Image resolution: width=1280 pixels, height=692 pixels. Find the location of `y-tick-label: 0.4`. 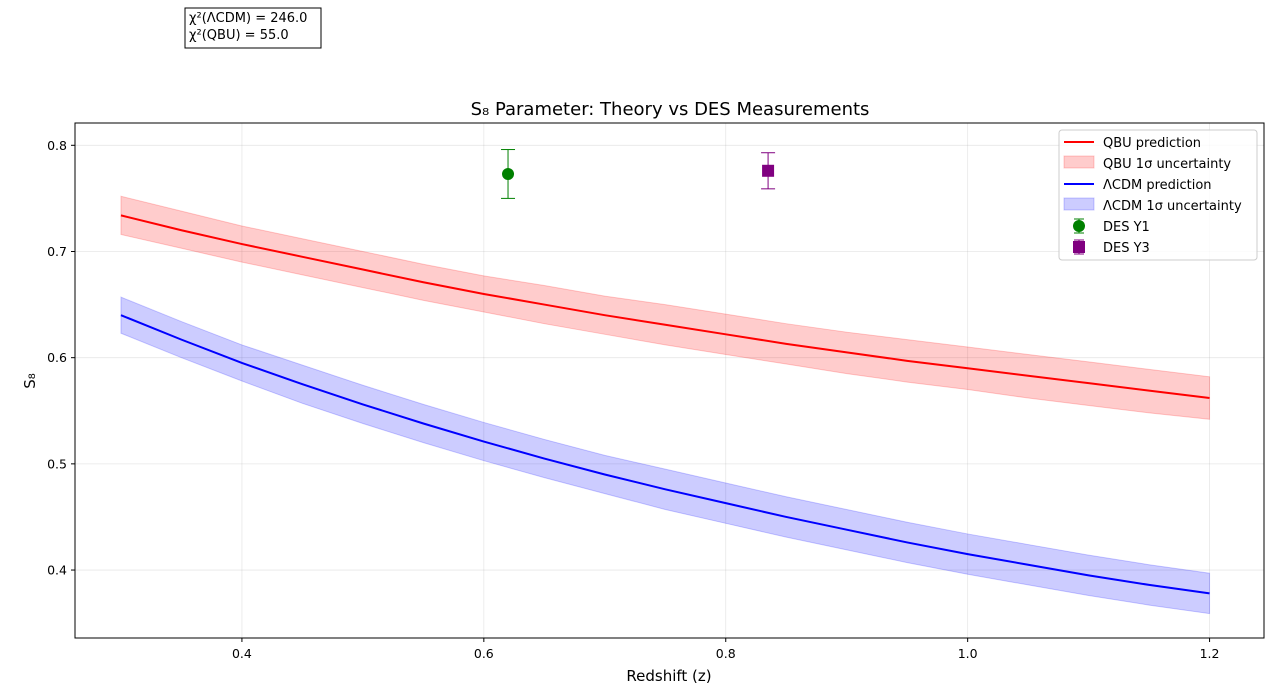

y-tick-label: 0.4 is located at coordinates (57, 570).